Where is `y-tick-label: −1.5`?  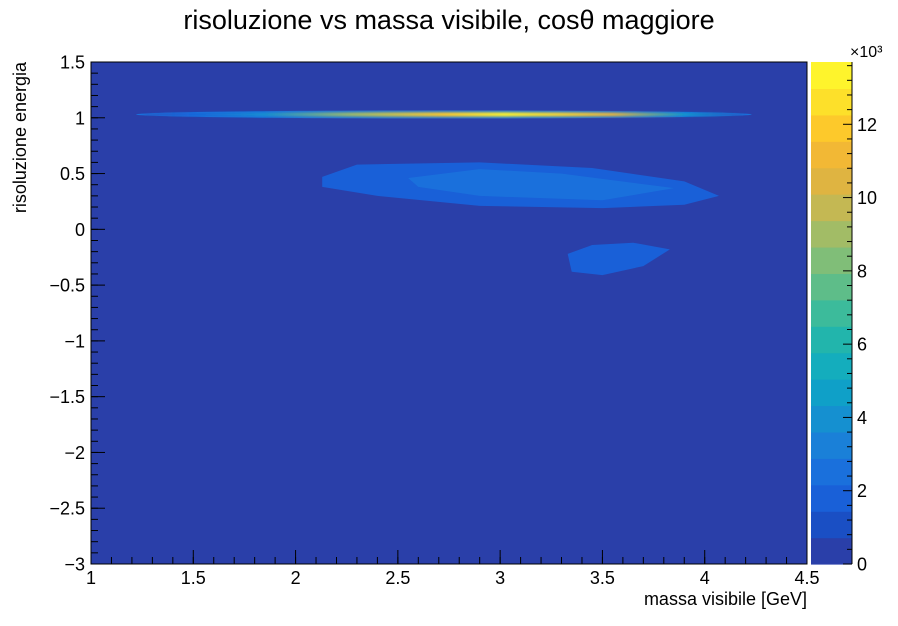
y-tick-label: −1.5 is located at coordinates (67, 397).